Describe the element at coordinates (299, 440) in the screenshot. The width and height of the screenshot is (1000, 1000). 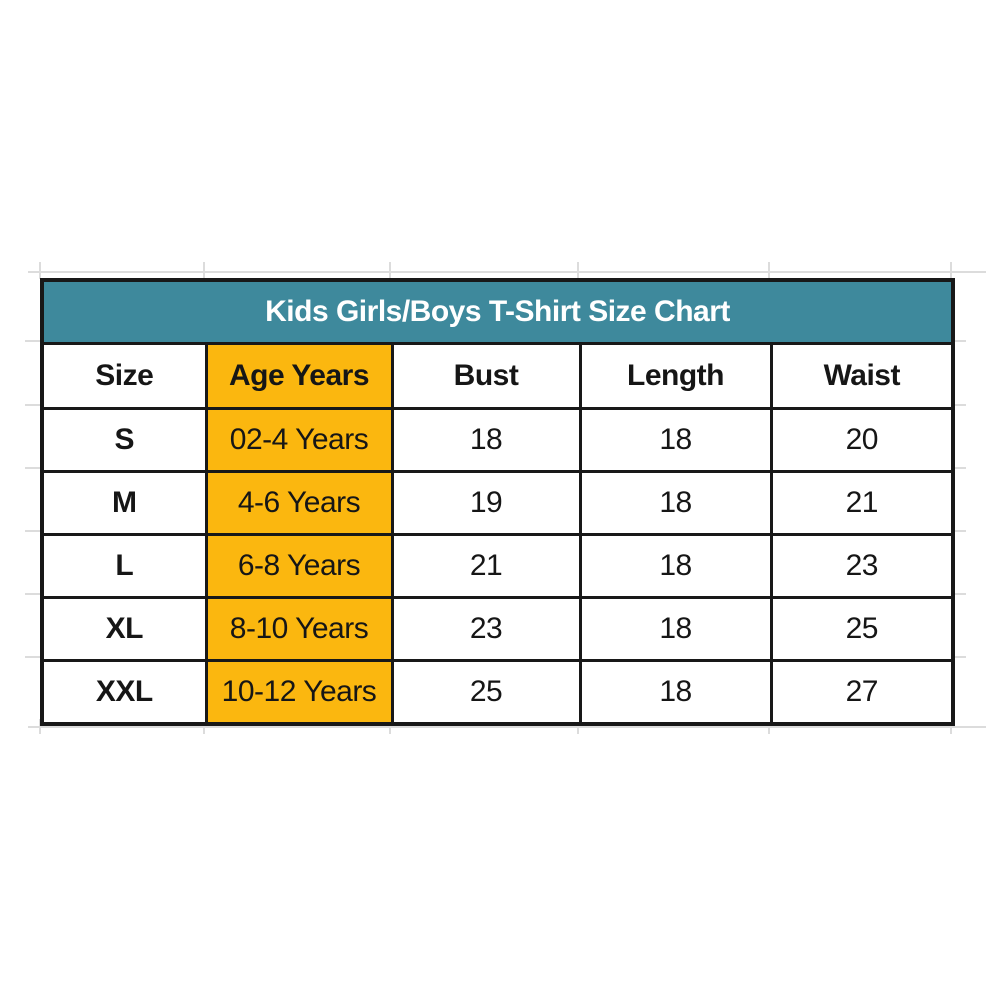
I see `cell-age: 02-4 Years` at that location.